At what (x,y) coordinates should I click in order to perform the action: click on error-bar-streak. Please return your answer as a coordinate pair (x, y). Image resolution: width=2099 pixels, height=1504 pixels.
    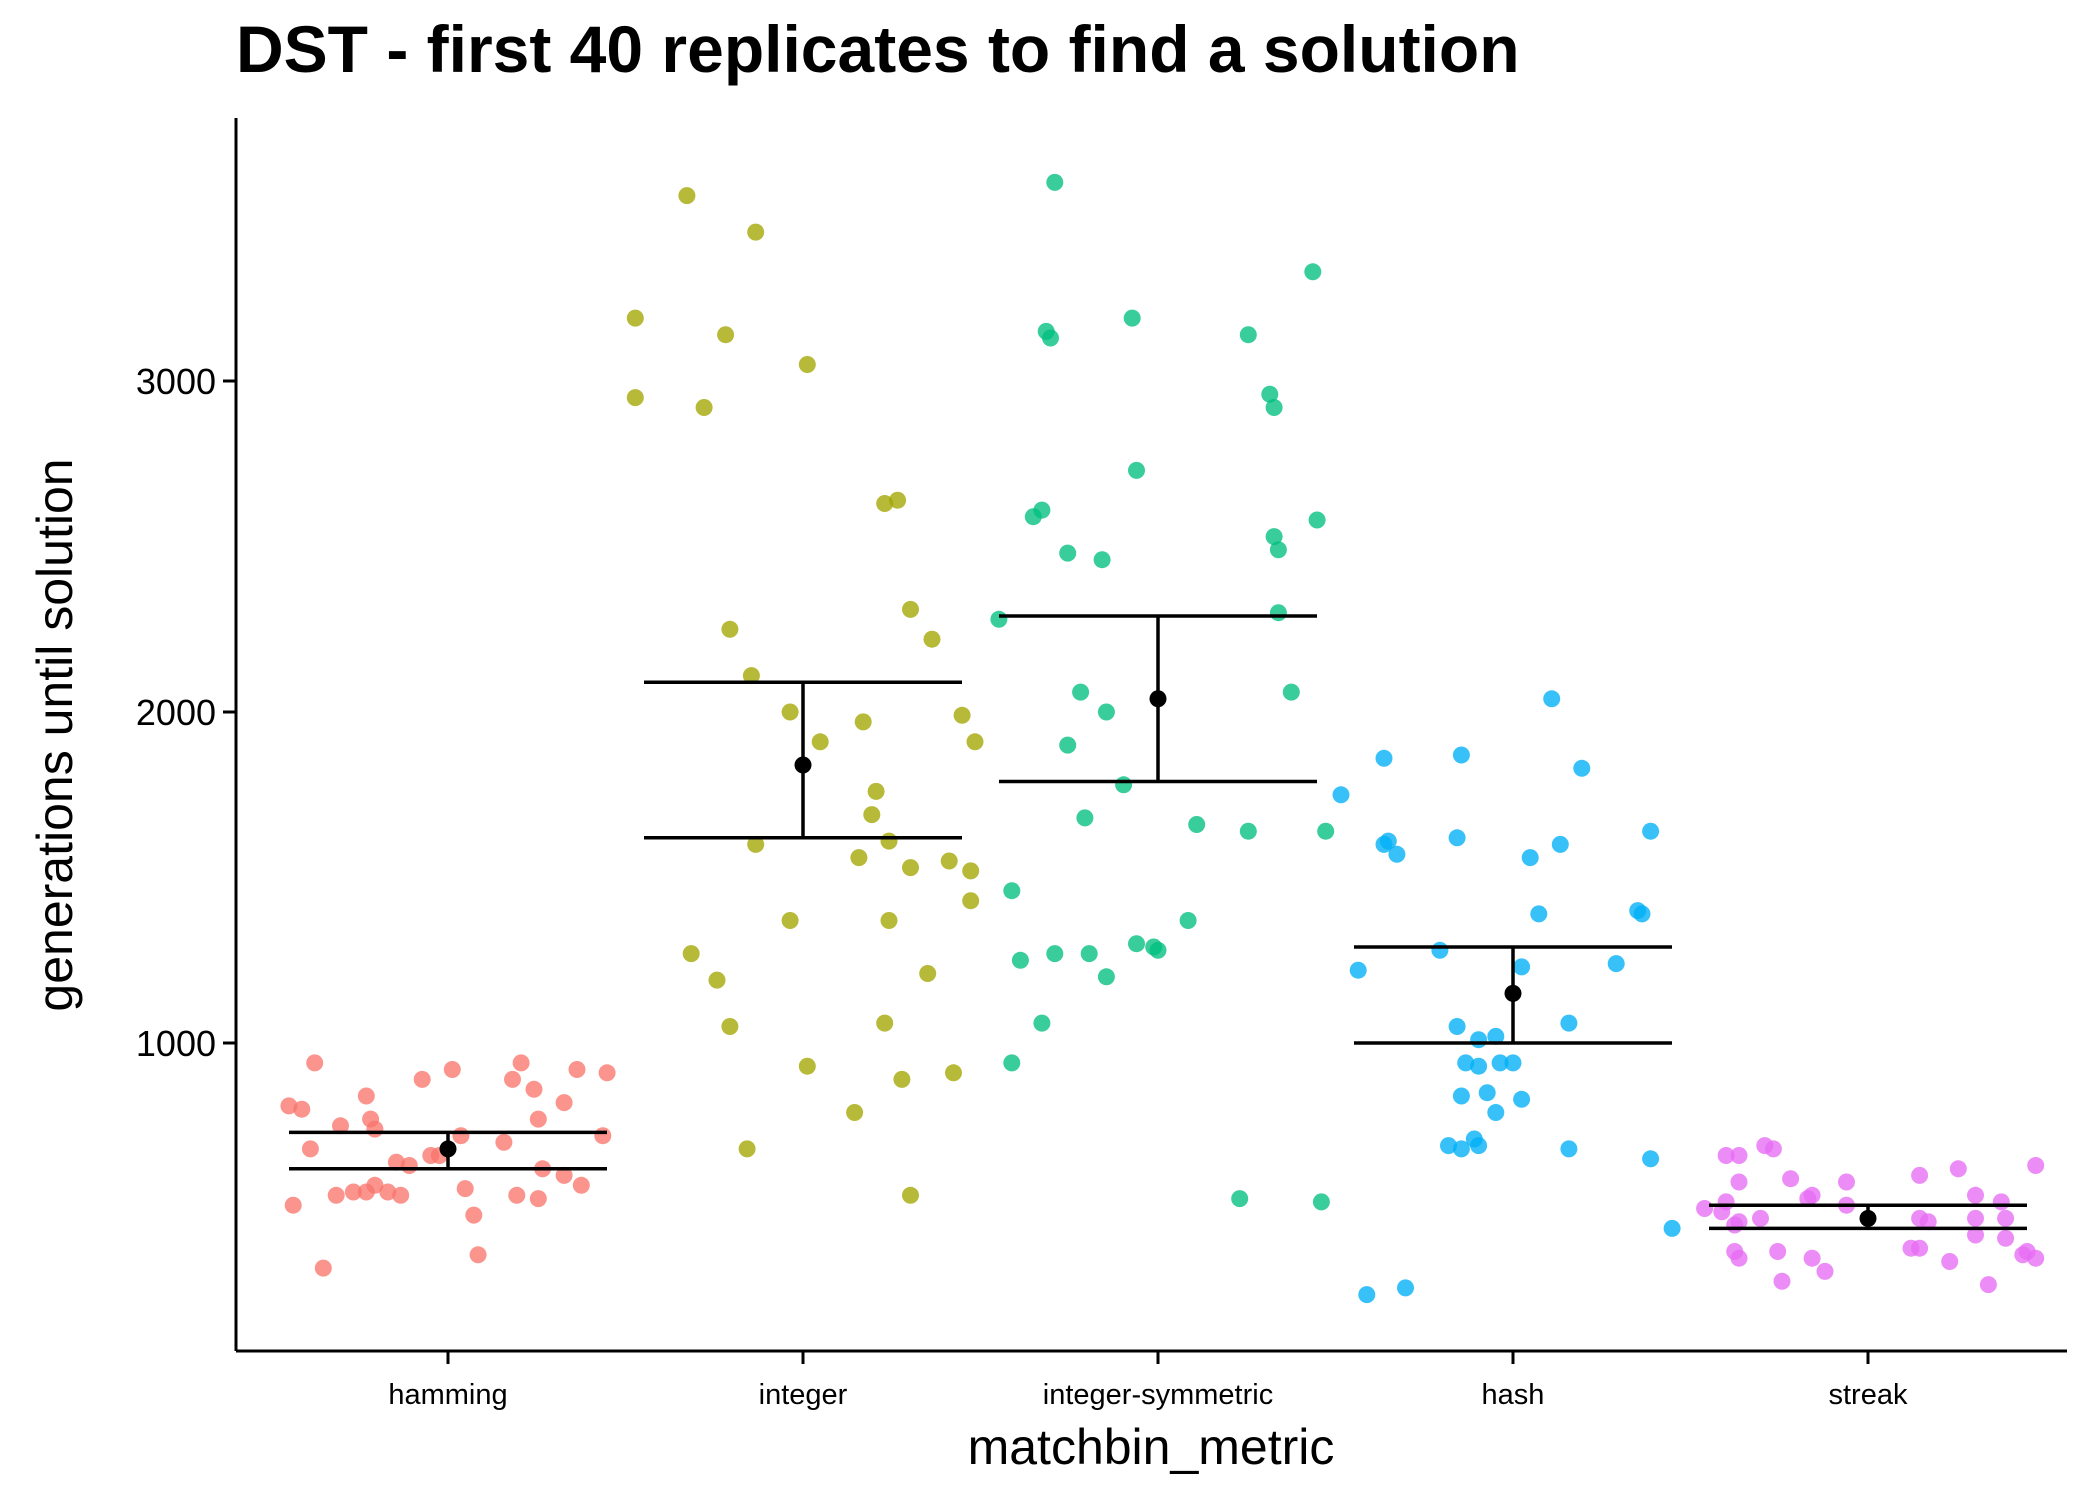
    Looking at the image, I should click on (1868, 1217).